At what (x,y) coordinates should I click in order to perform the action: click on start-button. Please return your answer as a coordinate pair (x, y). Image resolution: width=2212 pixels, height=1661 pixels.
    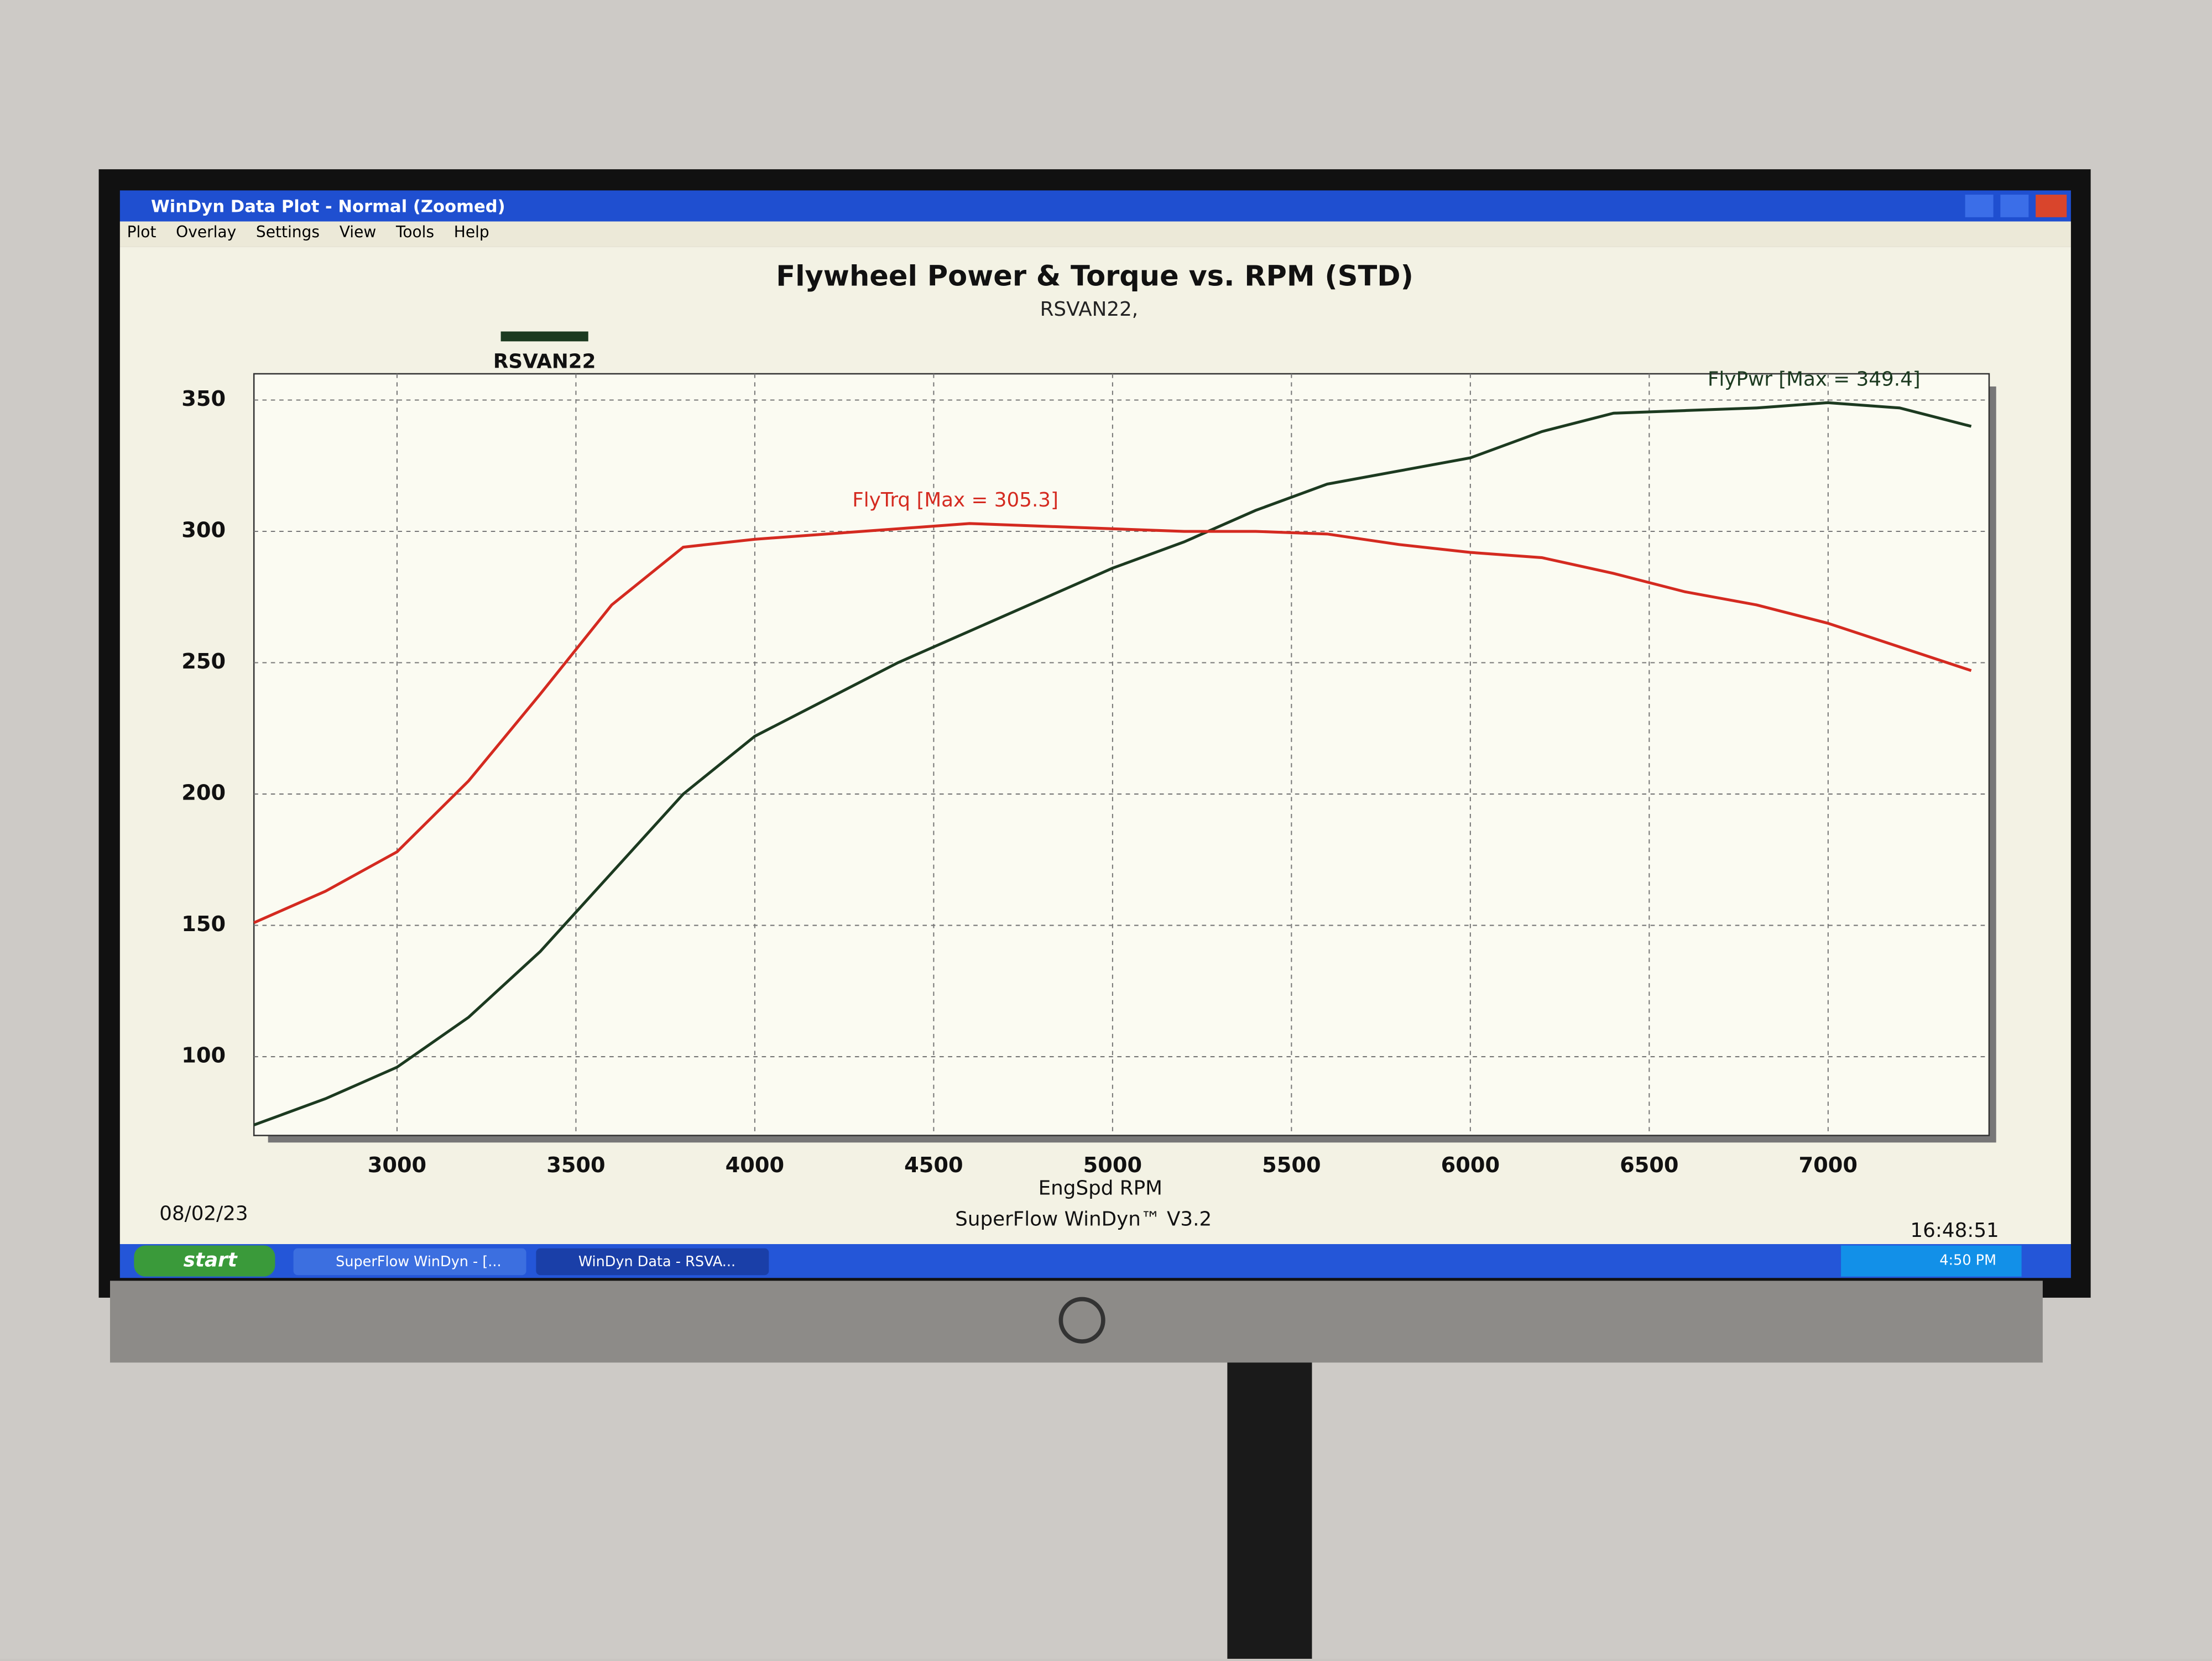
    Looking at the image, I should click on (205, 1261).